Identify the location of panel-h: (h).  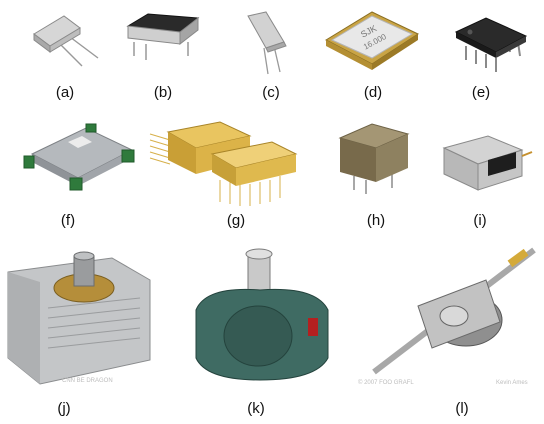
(374, 176).